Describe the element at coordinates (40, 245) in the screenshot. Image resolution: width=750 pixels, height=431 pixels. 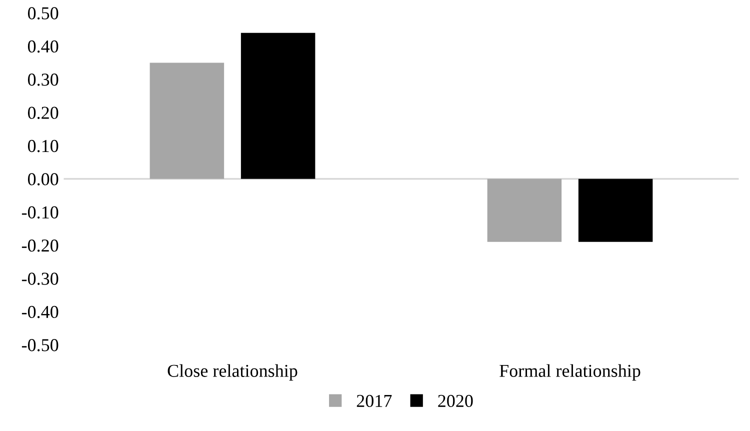
I see `y-tick-label: -0.20` at that location.